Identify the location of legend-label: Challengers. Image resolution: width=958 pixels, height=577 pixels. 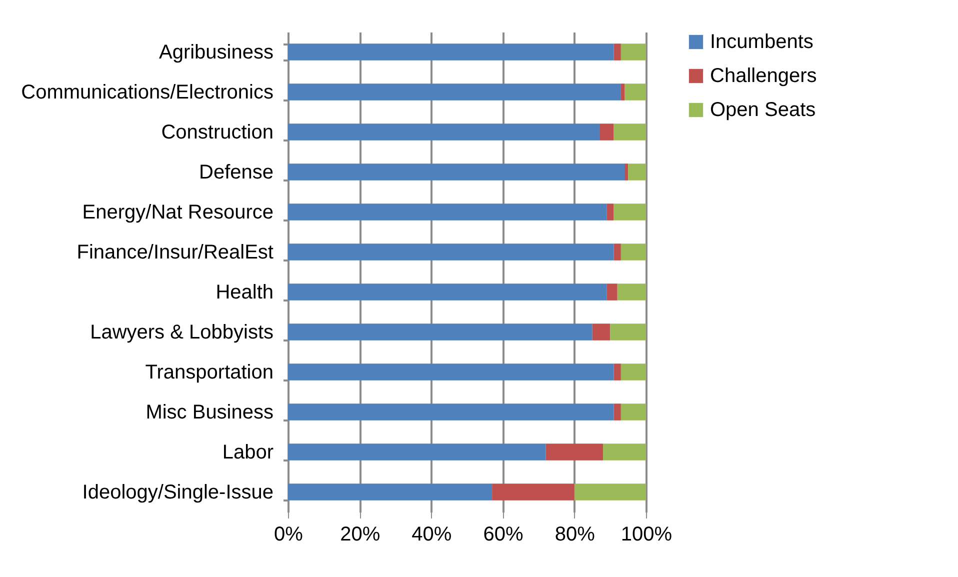
(763, 76).